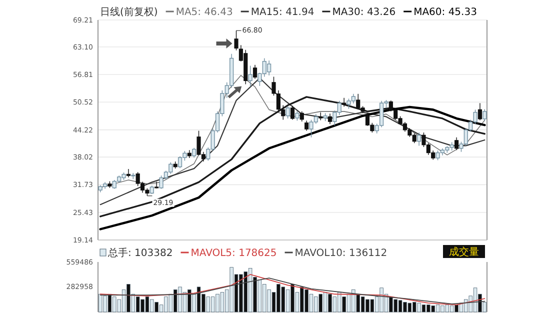 This screenshot has height=325, width=550. I want to click on text: 成交量, so click(464, 252).